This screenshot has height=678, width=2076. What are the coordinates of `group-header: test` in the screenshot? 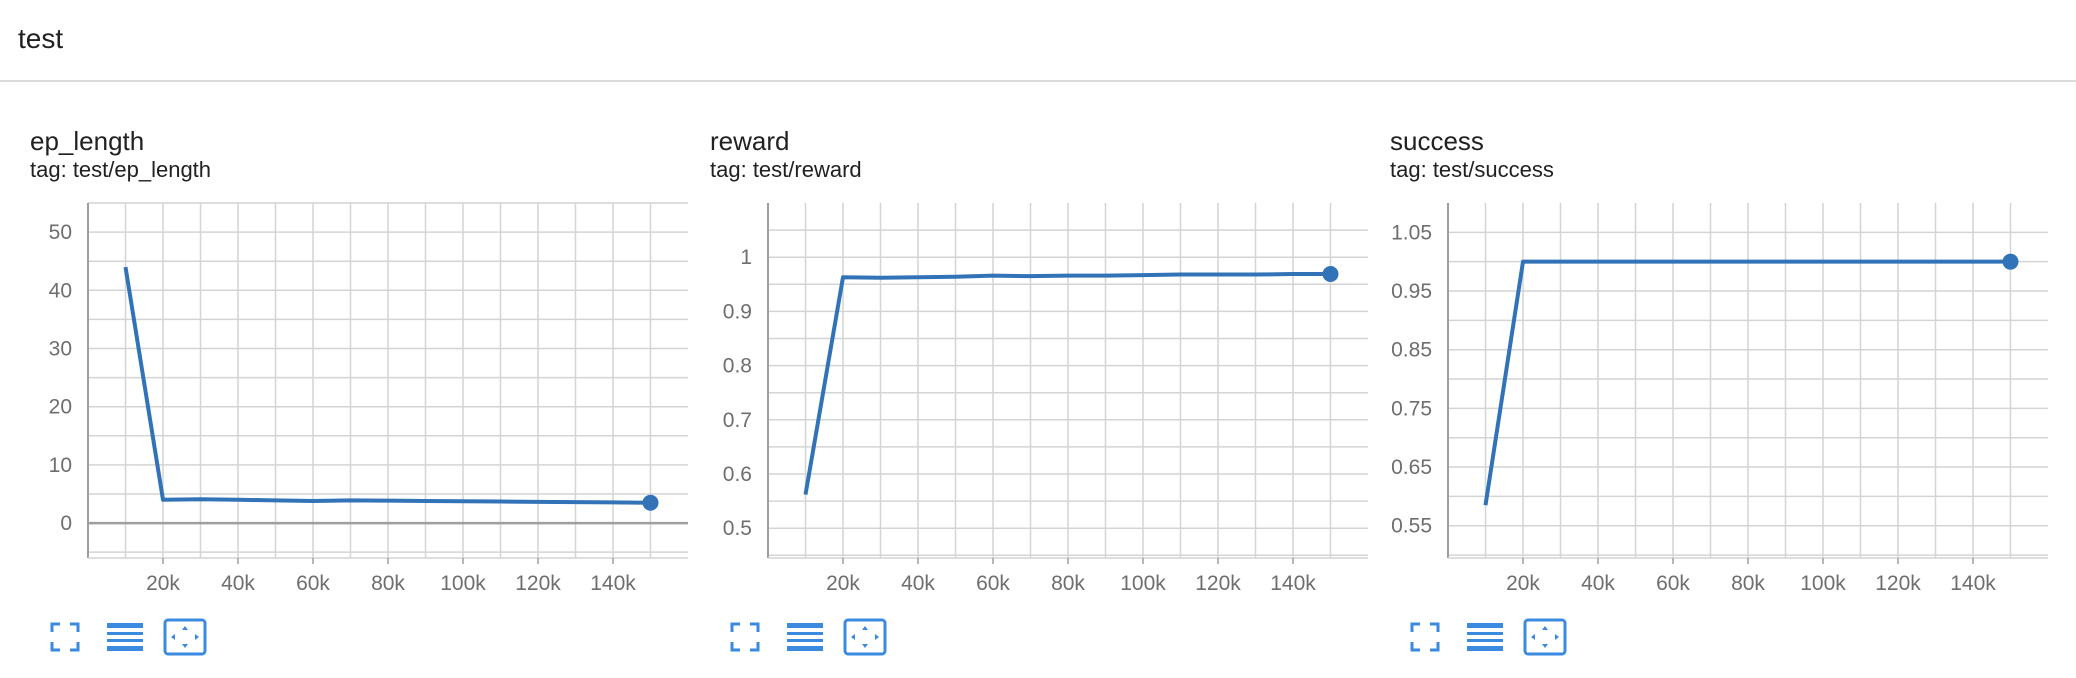 It's located at (1038, 41).